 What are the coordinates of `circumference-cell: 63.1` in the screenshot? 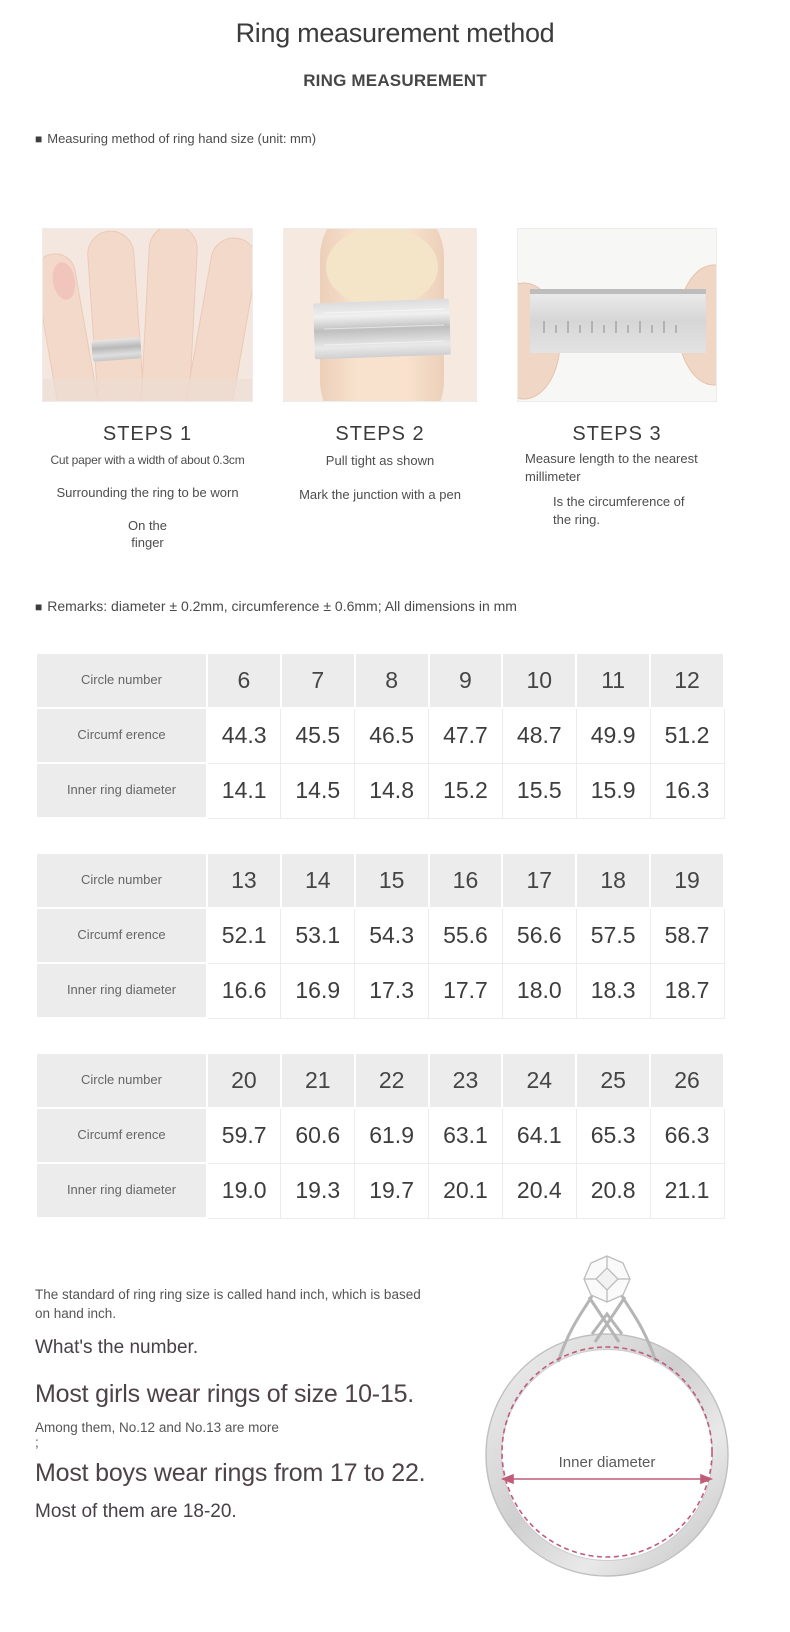 It's located at (465, 1135).